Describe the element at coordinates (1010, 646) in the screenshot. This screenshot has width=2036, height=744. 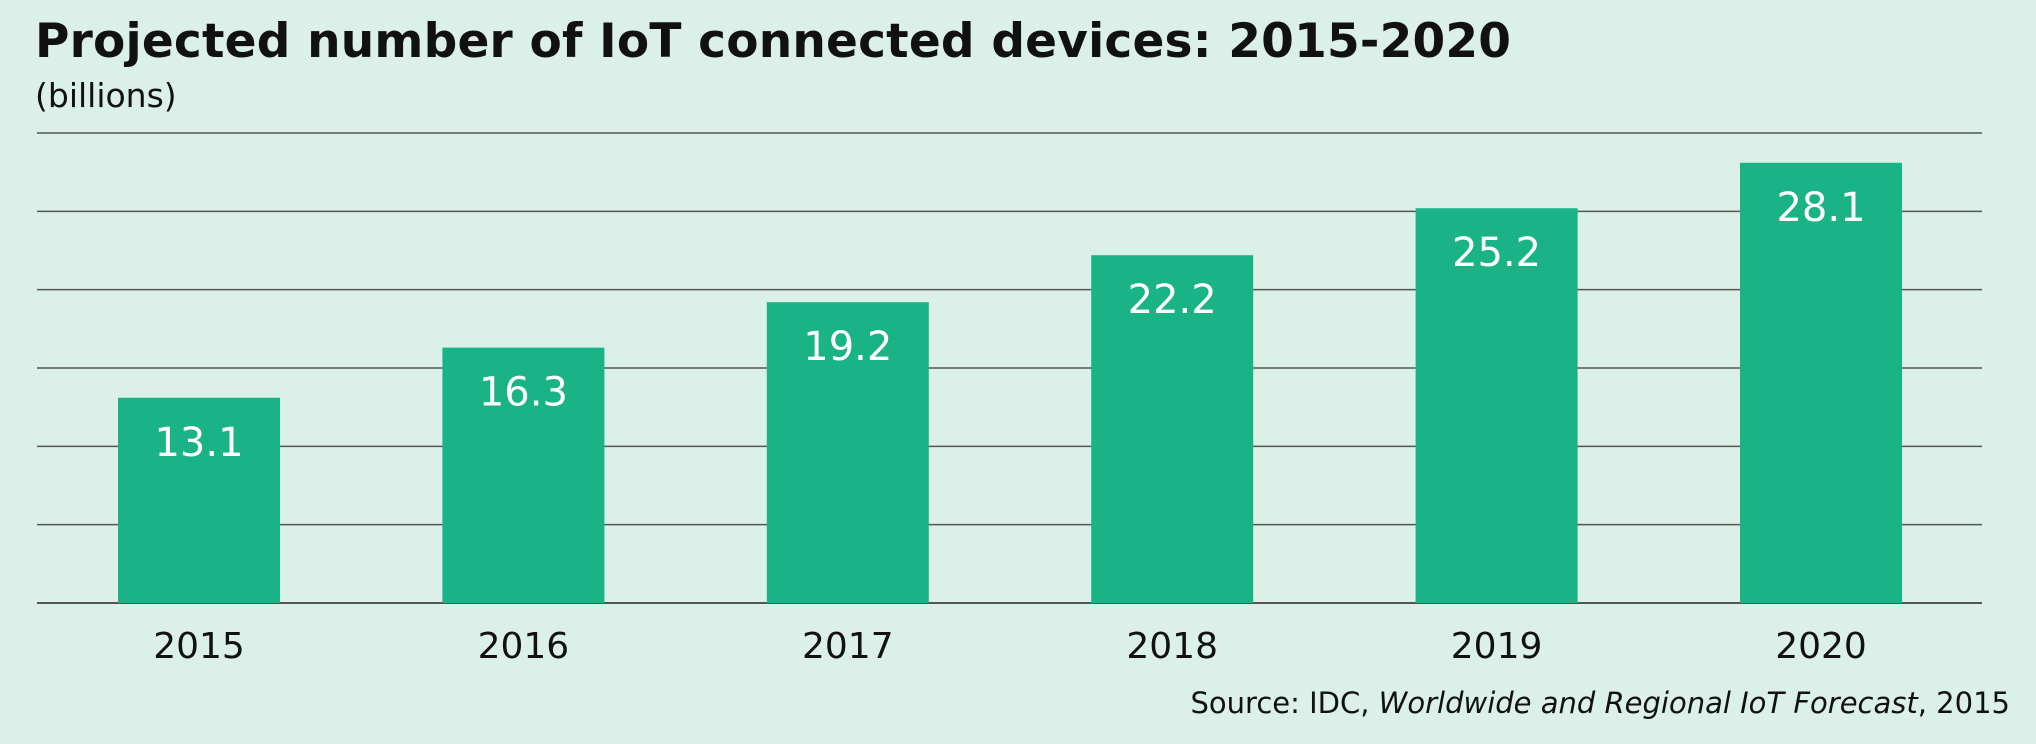
I see `x-axis-labels: 2015 2016 2017 2018 2019 2020` at that location.